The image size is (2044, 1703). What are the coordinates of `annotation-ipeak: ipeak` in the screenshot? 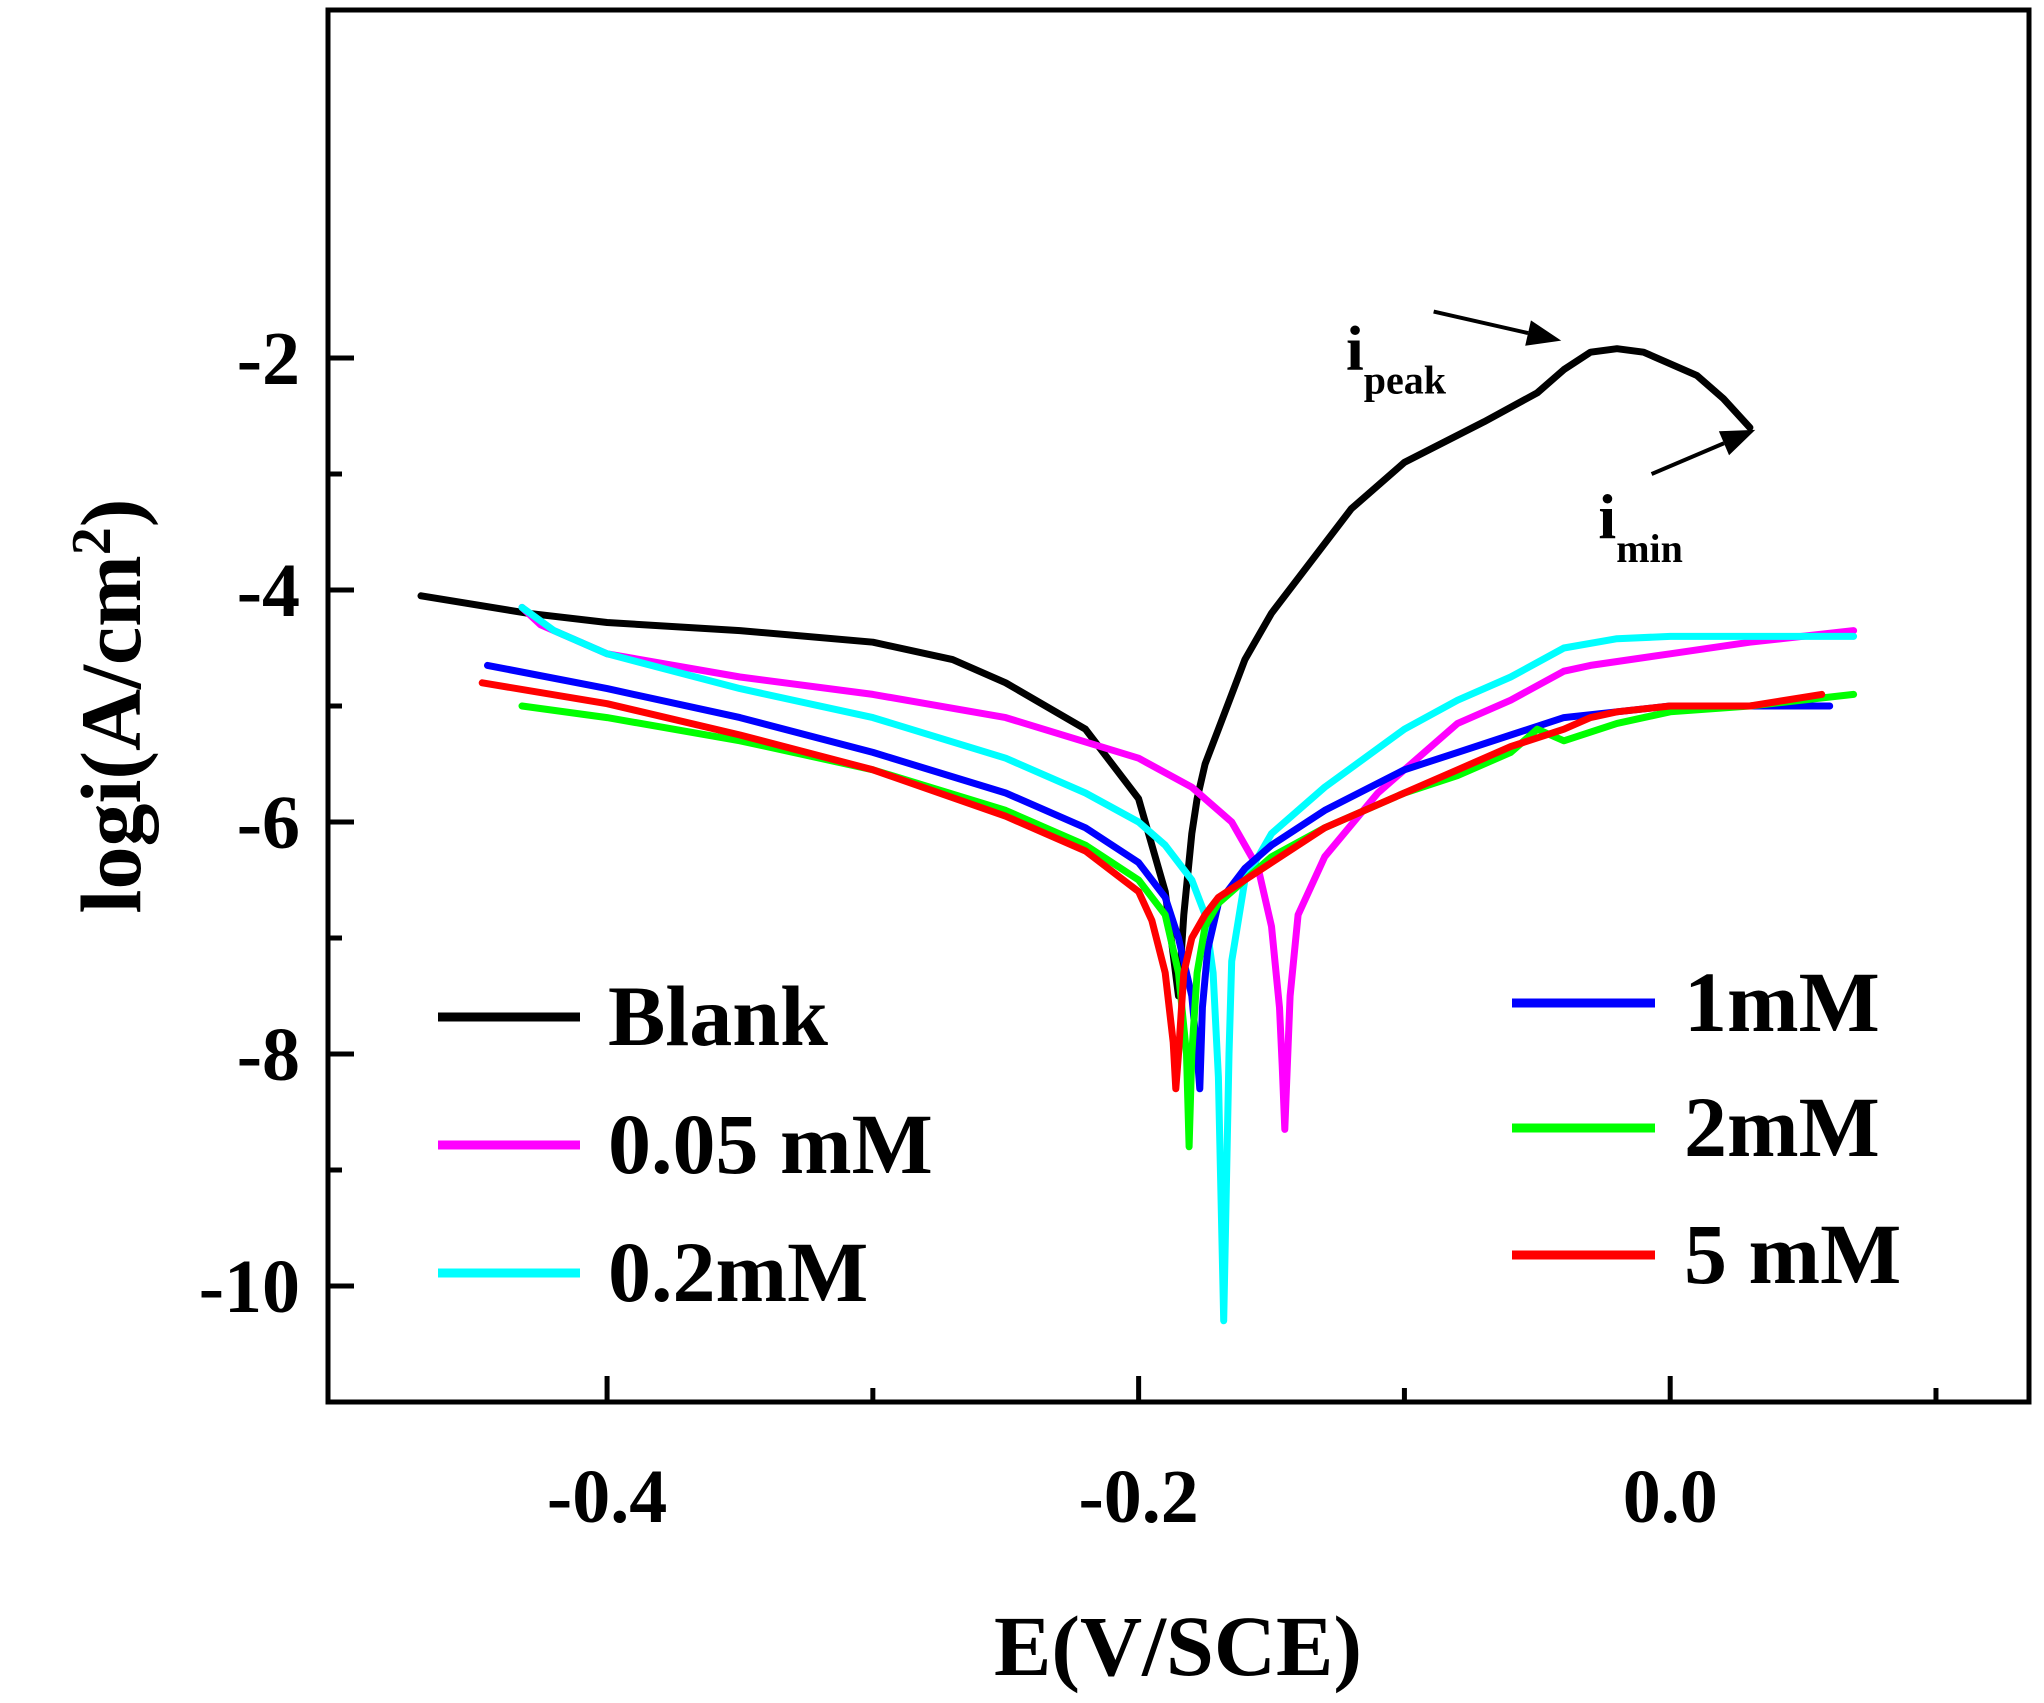 It's located at (1396, 358).